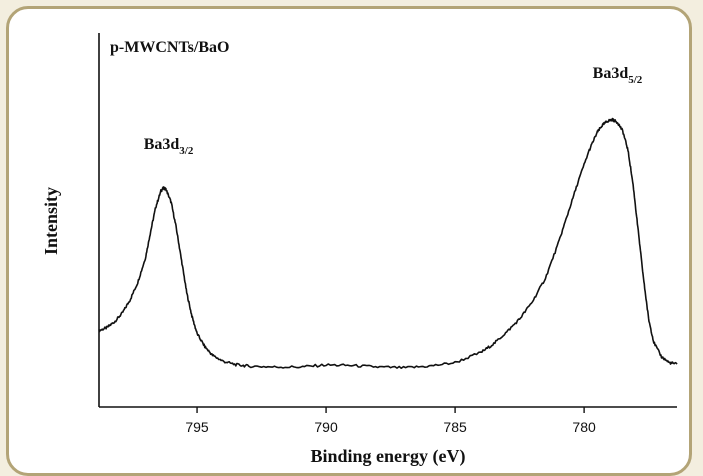 Image resolution: width=703 pixels, height=476 pixels. What do you see at coordinates (584, 427) in the screenshot?
I see `x-tick-label-780: 780` at bounding box center [584, 427].